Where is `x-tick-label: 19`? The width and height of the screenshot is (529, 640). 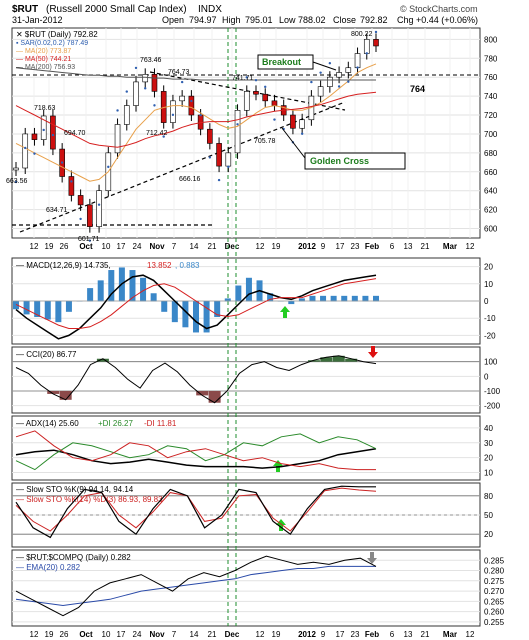 x-tick-label: 19 is located at coordinates (276, 246).